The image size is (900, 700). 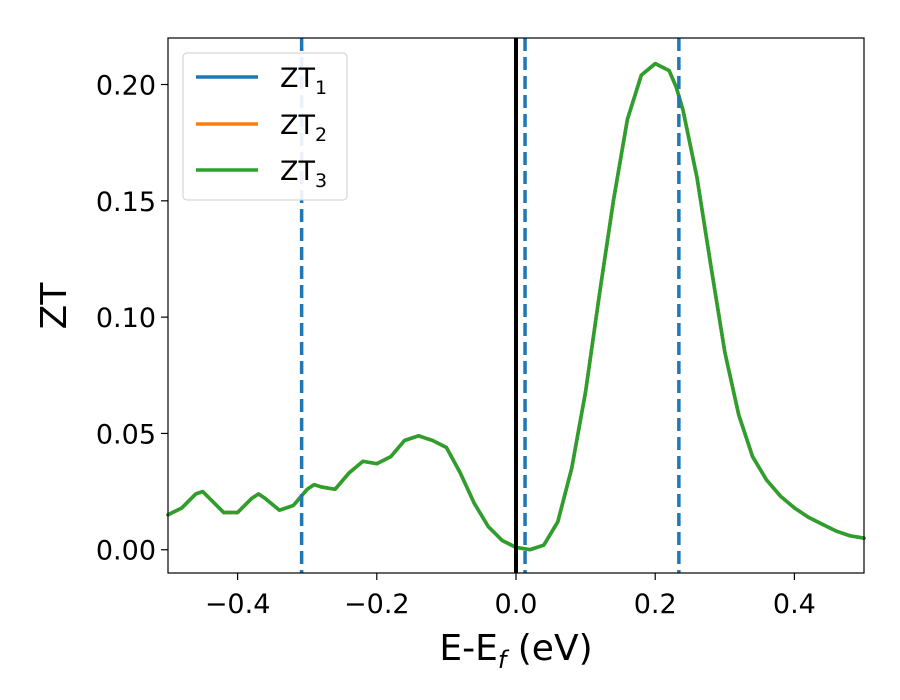 What do you see at coordinates (126, 551) in the screenshot?
I see `y-tick-label: 0.00` at bounding box center [126, 551].